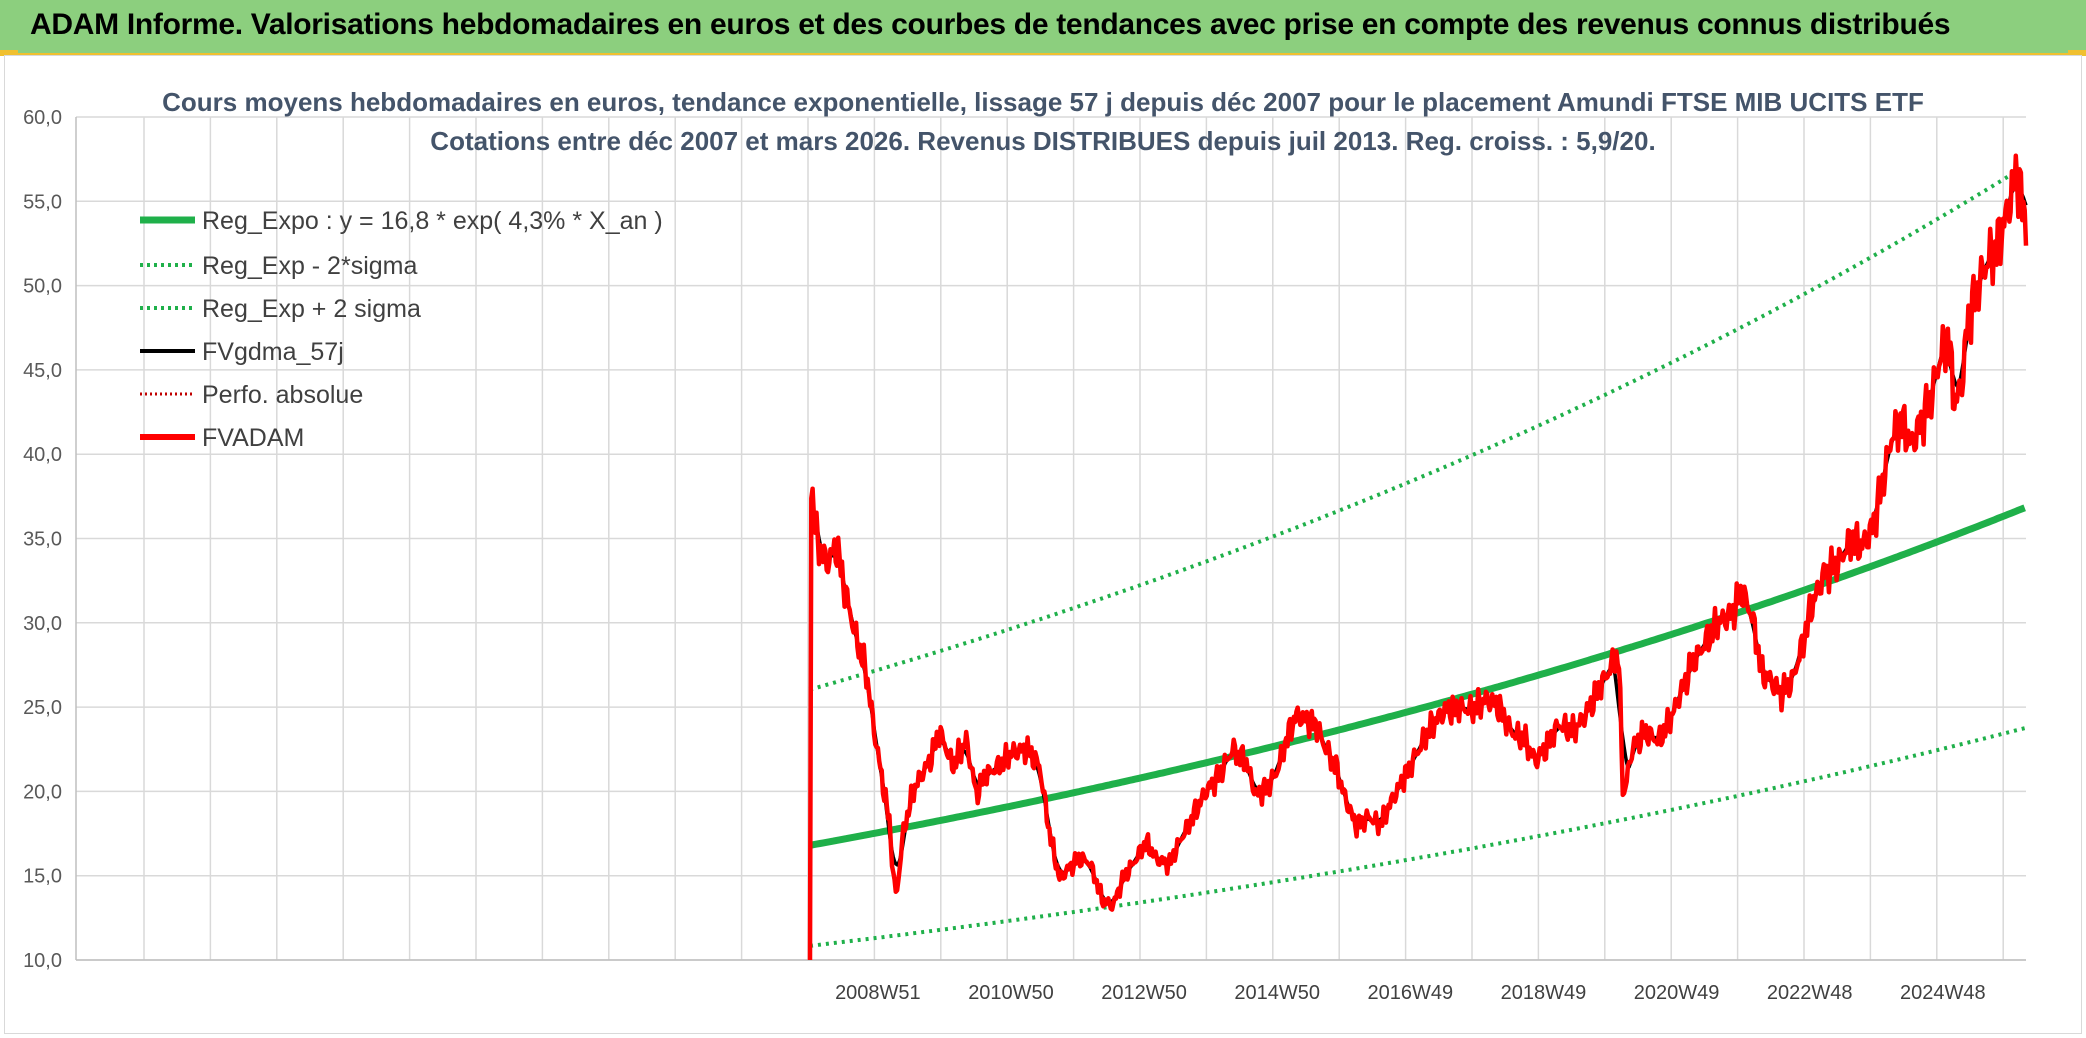  What do you see at coordinates (42, 624) in the screenshot?
I see `y-tick-label: 30,0` at bounding box center [42, 624].